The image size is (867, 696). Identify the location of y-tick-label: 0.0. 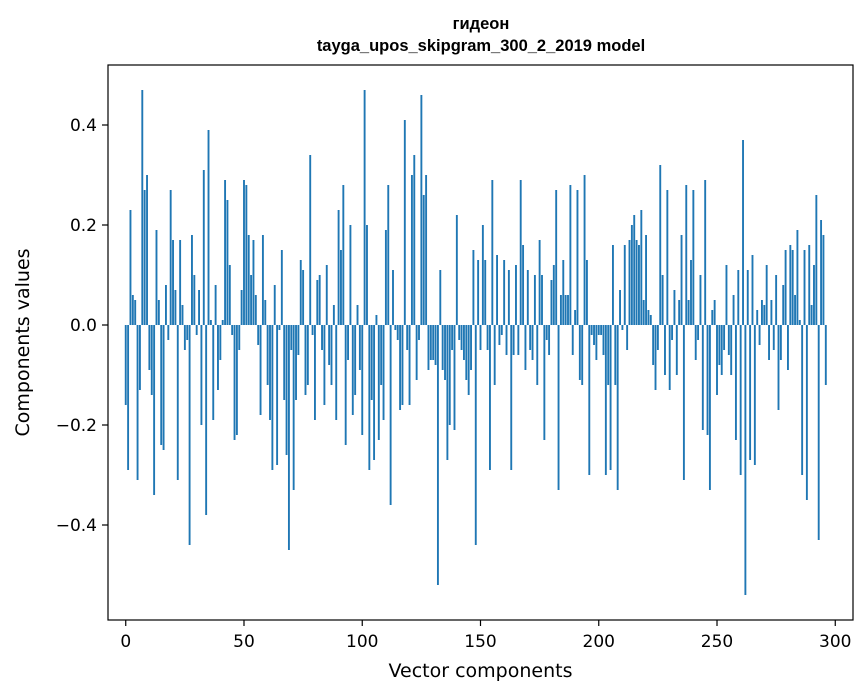
(83, 326).